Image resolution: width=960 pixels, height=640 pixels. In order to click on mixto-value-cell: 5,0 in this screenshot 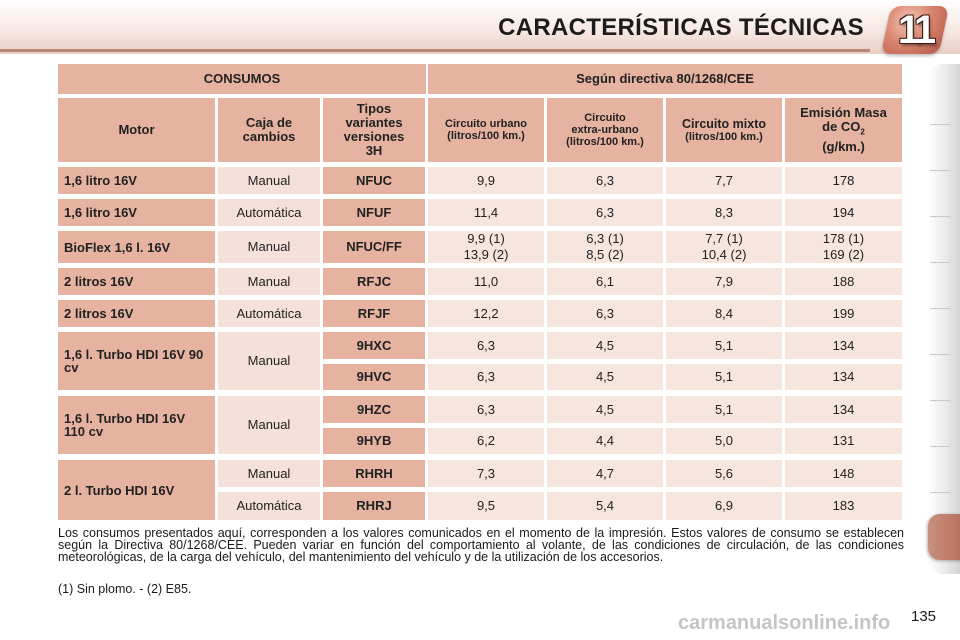, I will do `click(724, 441)`.